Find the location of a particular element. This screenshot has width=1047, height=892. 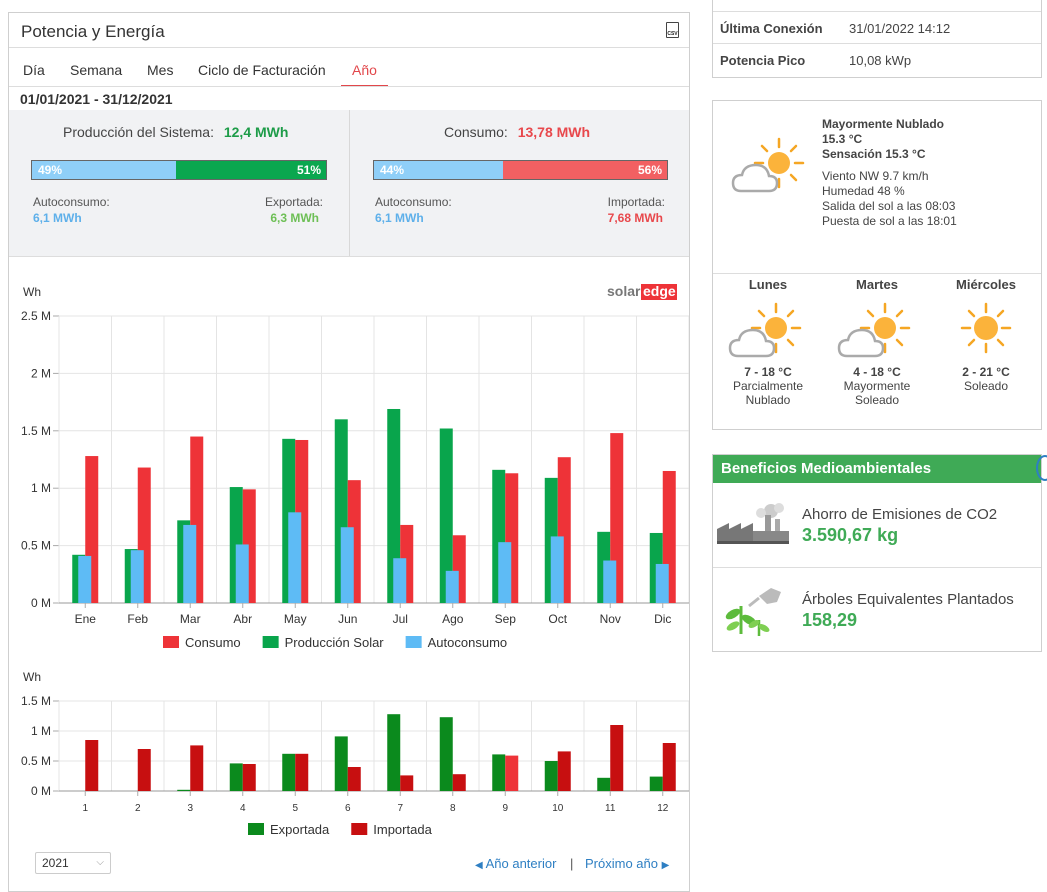

tab-semana: Semana is located at coordinates (96, 70).